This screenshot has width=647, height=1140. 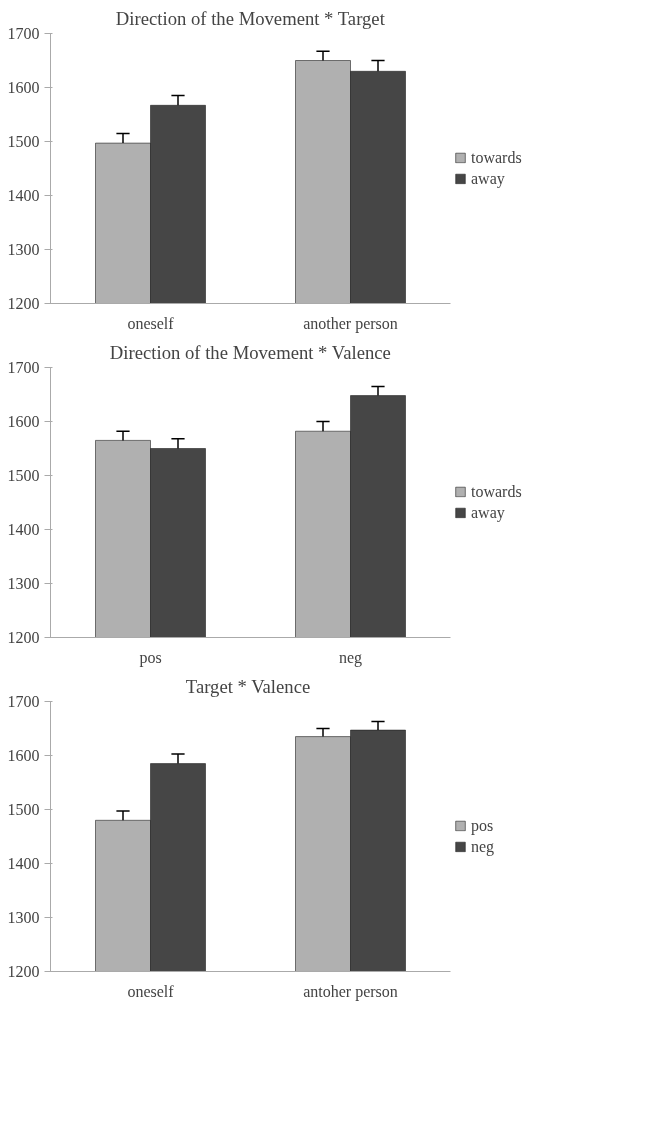 I want to click on chart-title: Direction of the Movement * Valence, so click(x=250, y=352).